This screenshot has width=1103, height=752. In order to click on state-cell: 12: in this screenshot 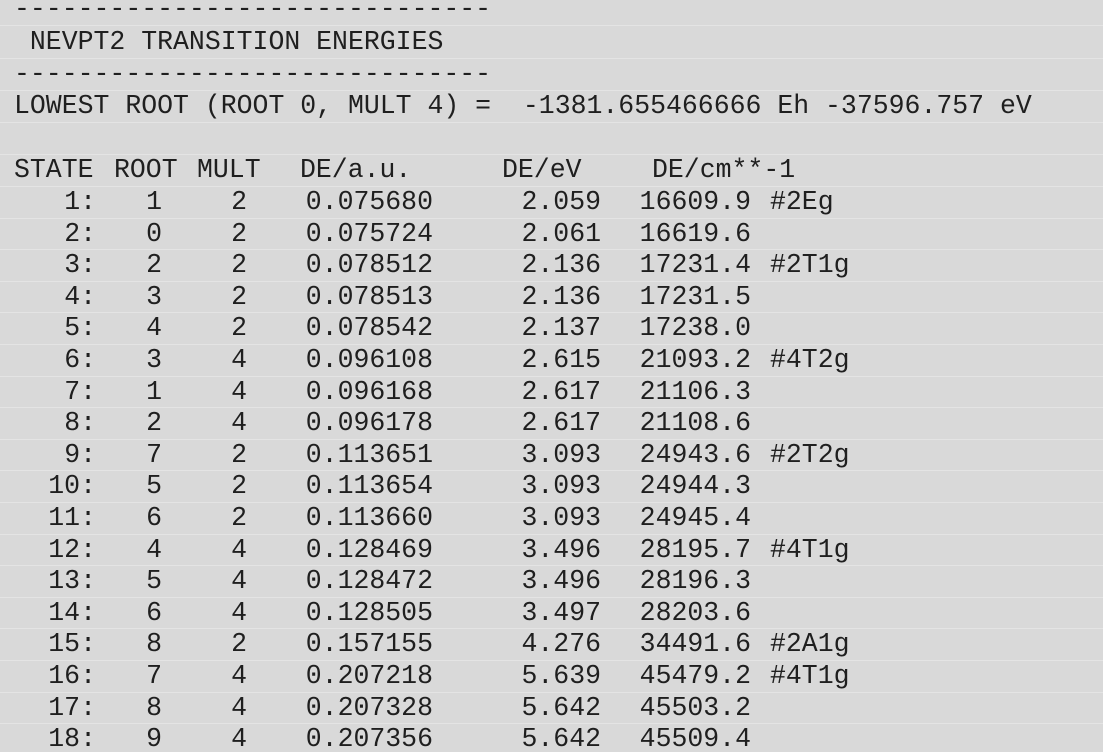, I will do `click(72, 549)`.